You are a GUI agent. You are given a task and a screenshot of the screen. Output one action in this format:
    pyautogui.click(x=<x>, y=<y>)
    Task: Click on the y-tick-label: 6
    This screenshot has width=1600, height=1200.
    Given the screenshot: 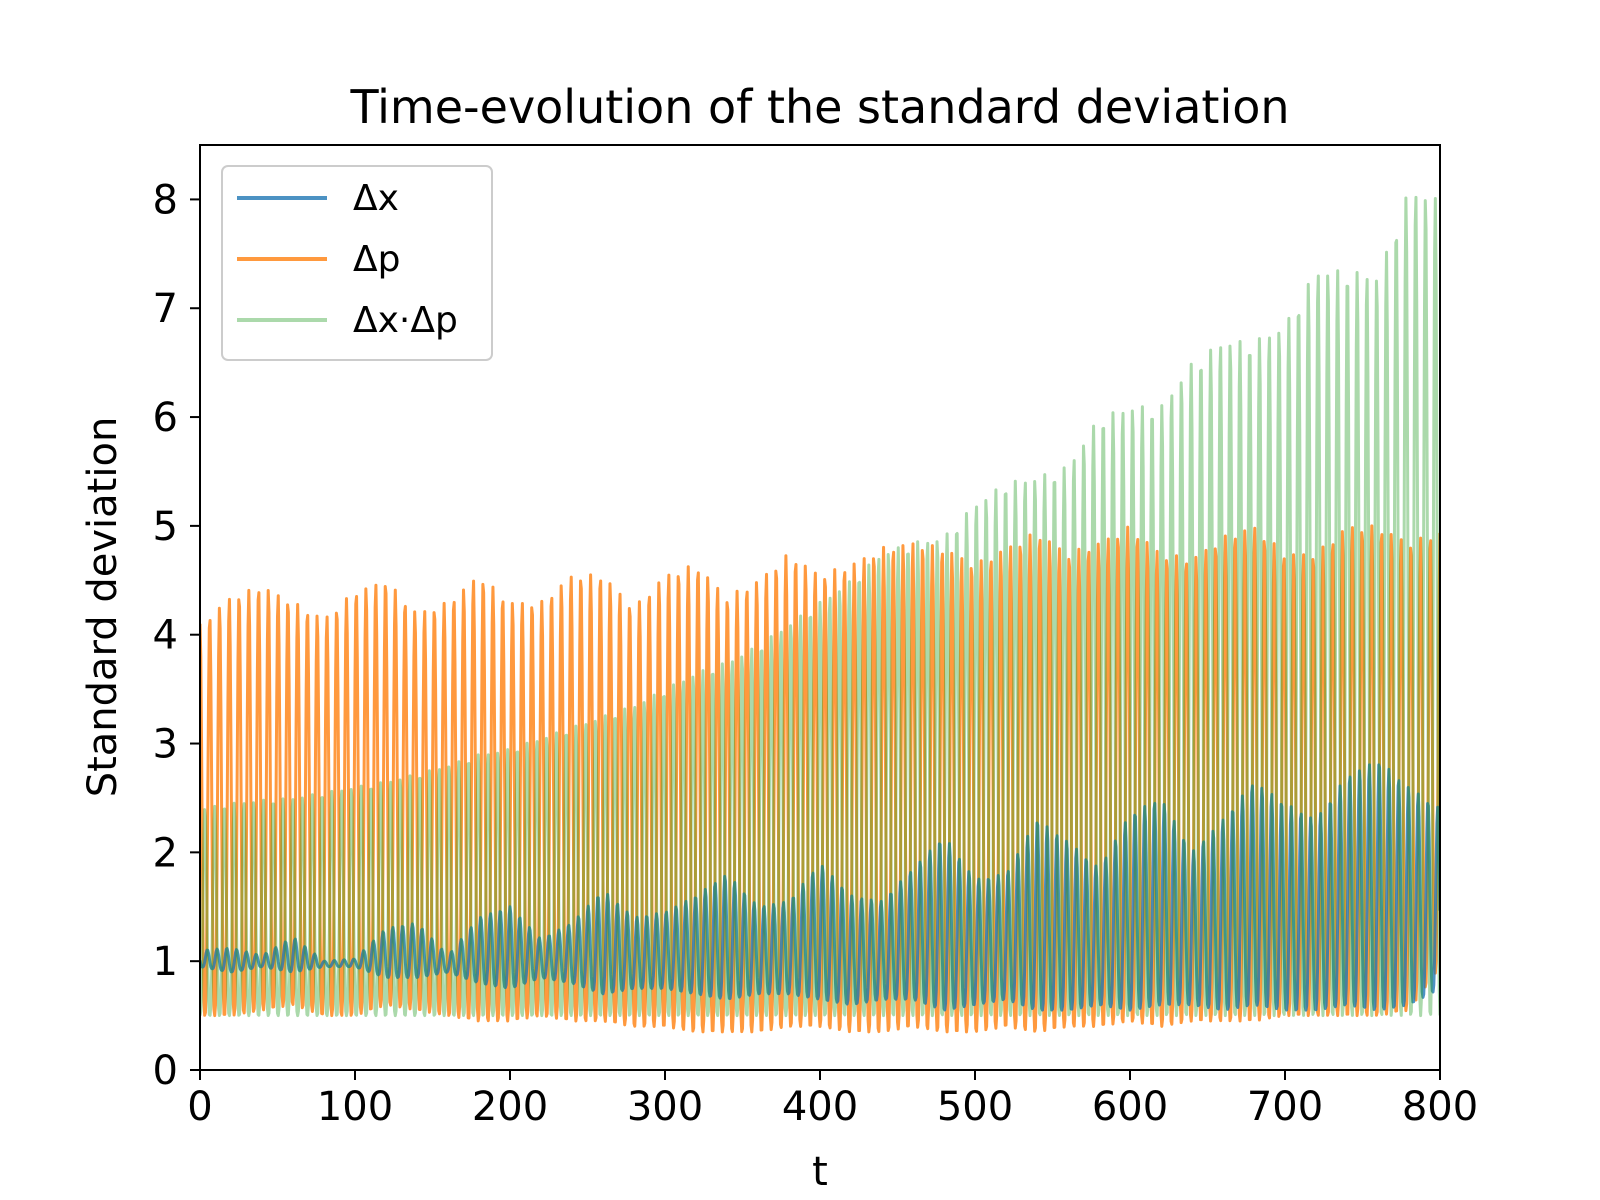 What is the action you would take?
    pyautogui.click(x=165, y=418)
    